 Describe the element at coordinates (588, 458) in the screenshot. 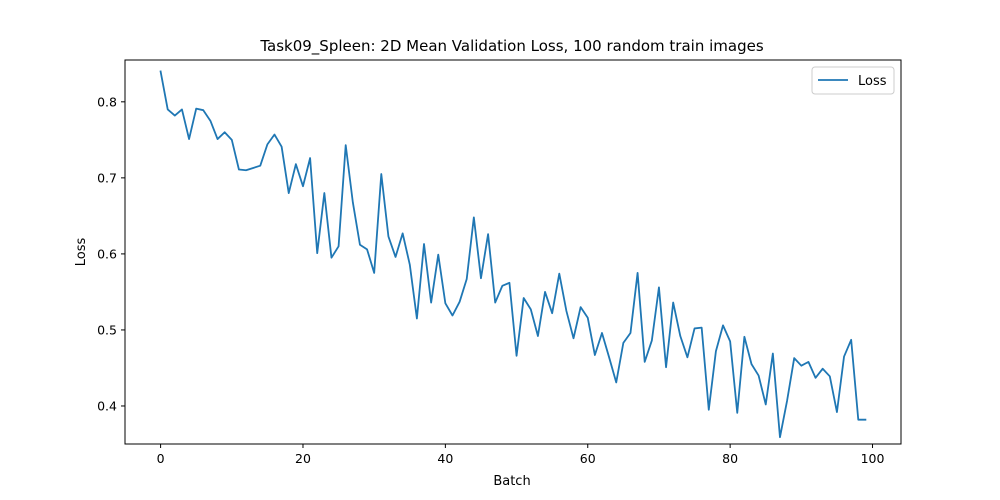

I see `x-tick-label: 60` at that location.